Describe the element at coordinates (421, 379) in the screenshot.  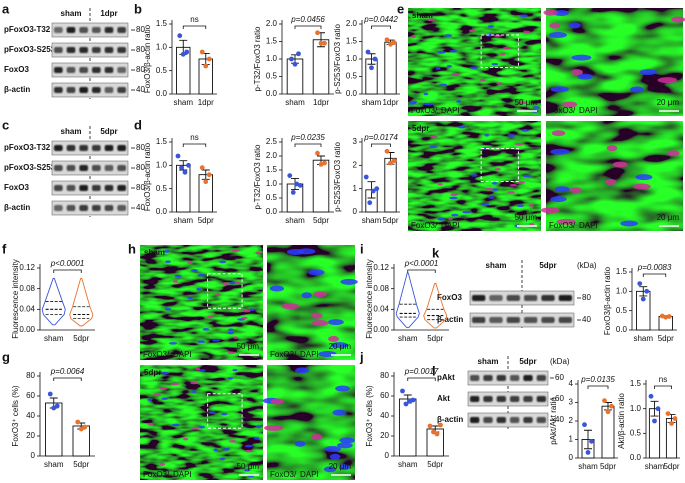
I see `sig-bracket` at that location.